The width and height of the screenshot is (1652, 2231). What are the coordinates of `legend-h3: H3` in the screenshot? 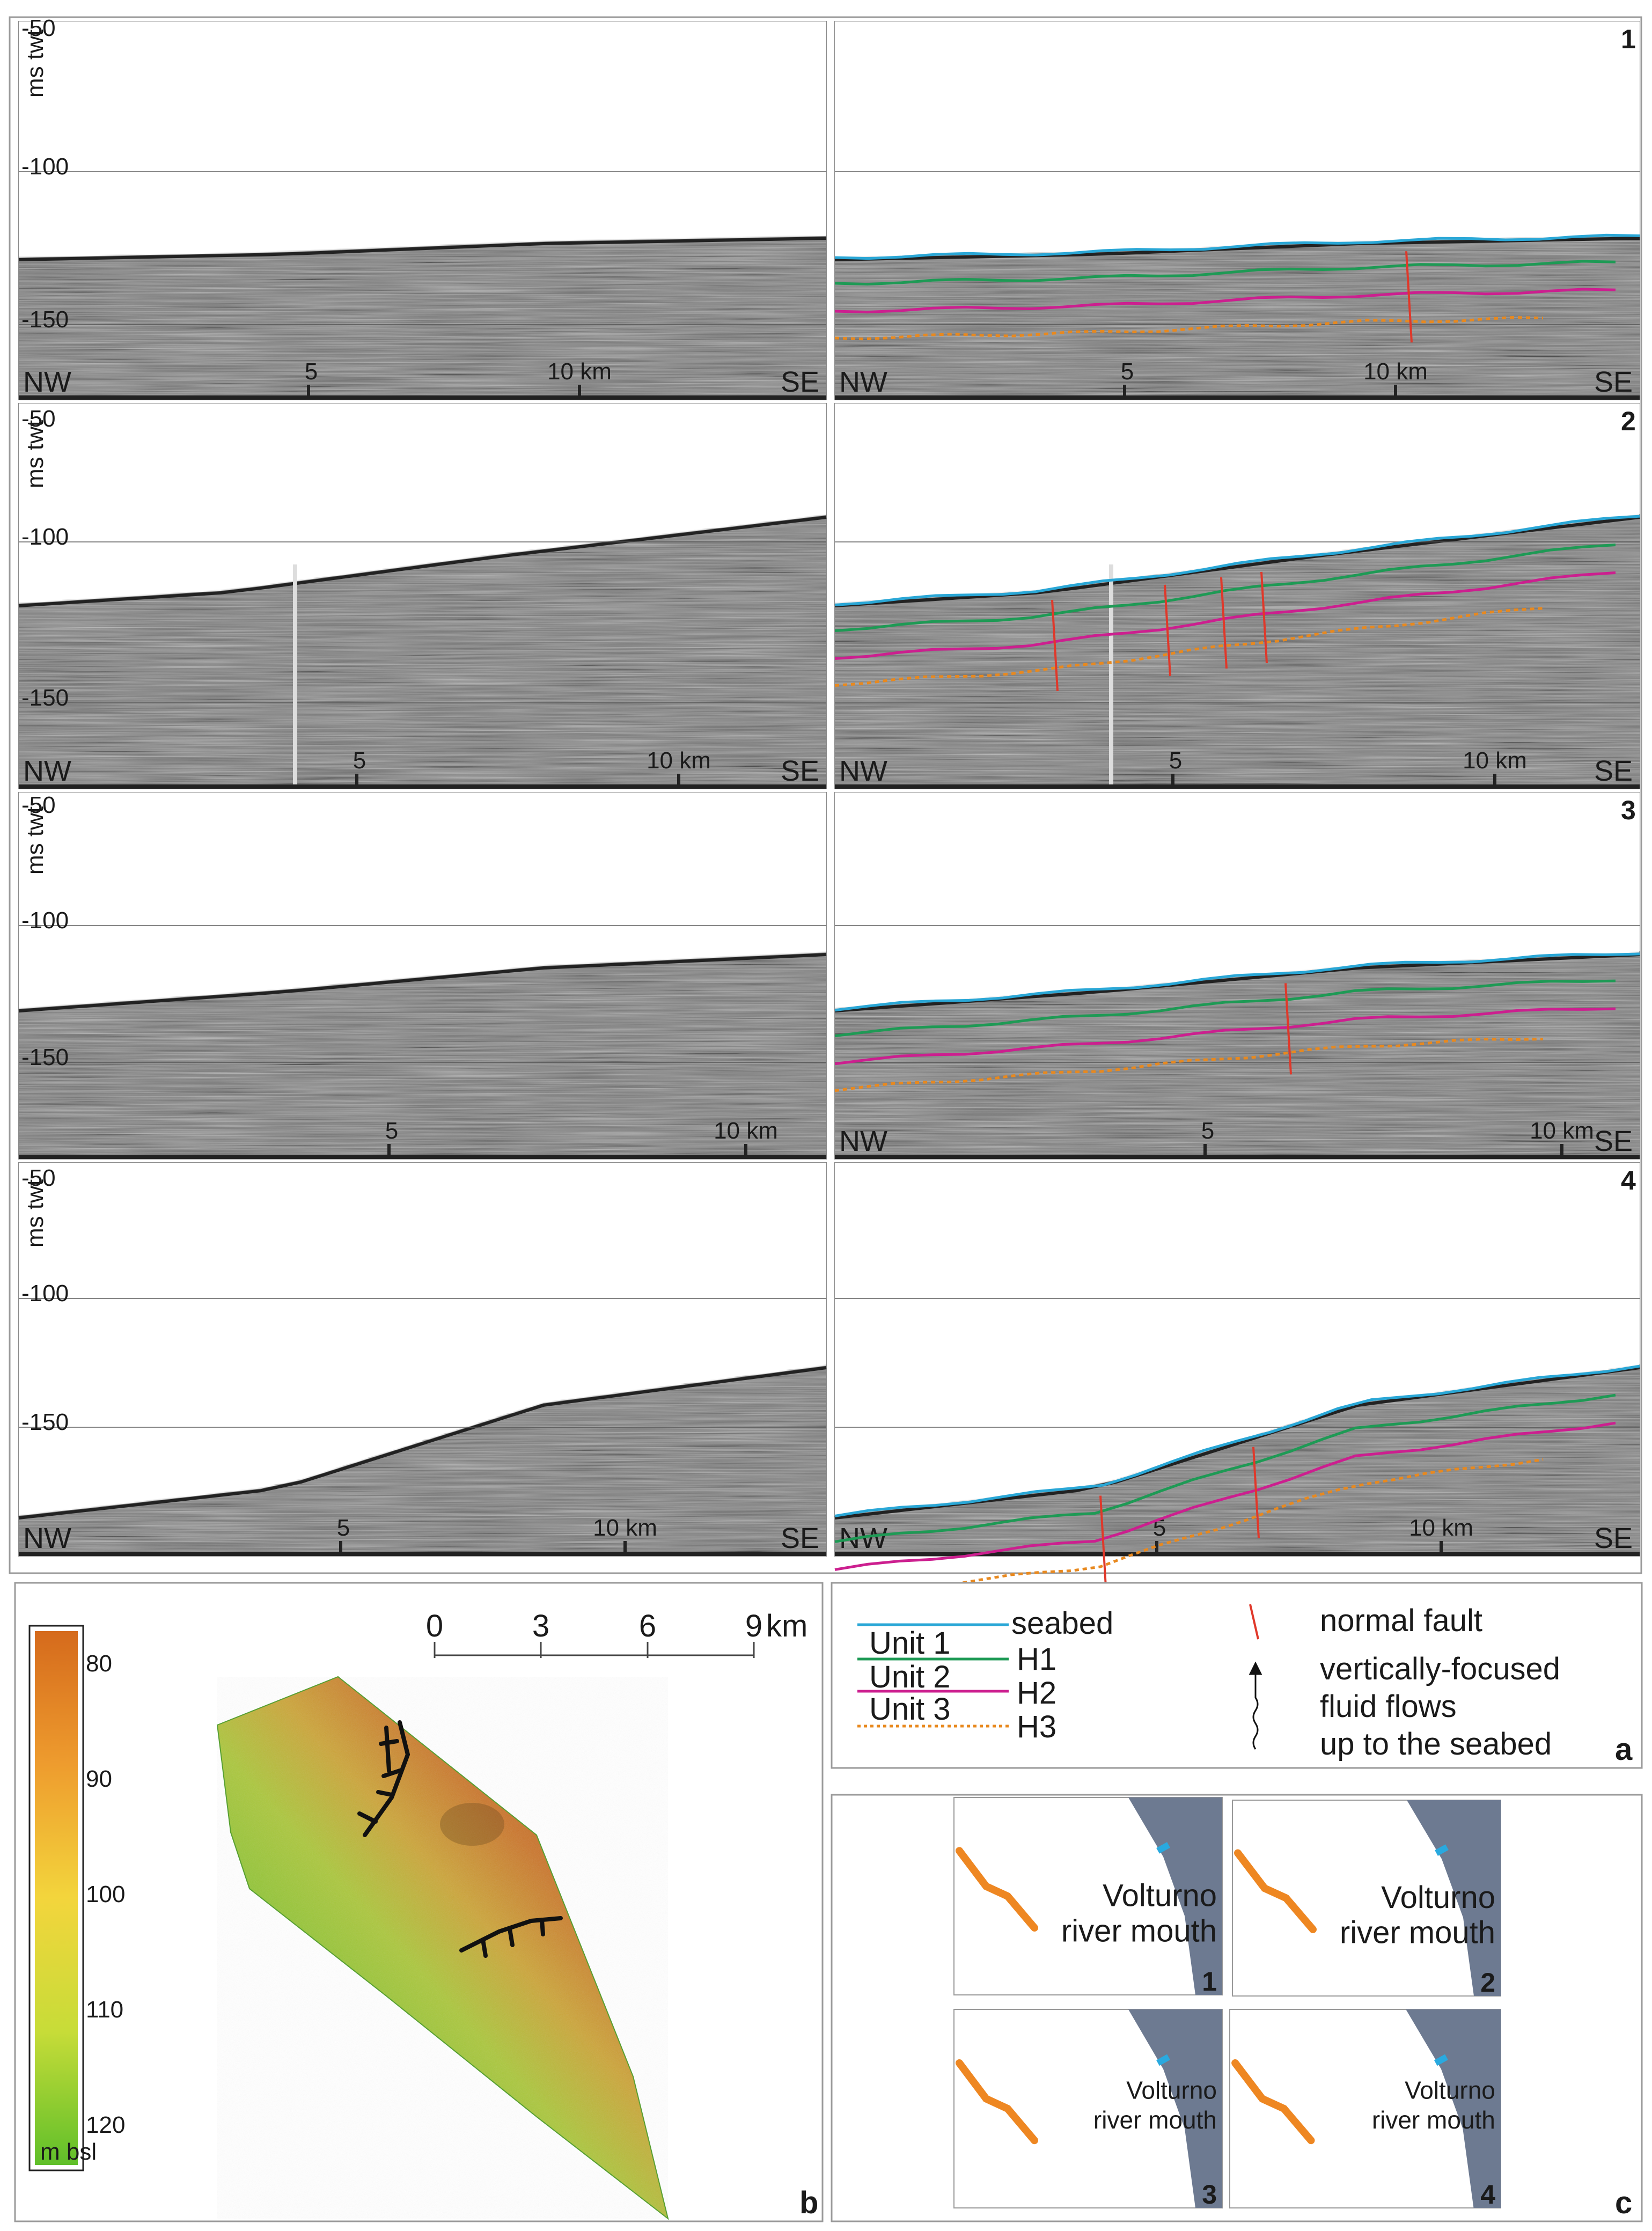 It's located at (1036, 1726).